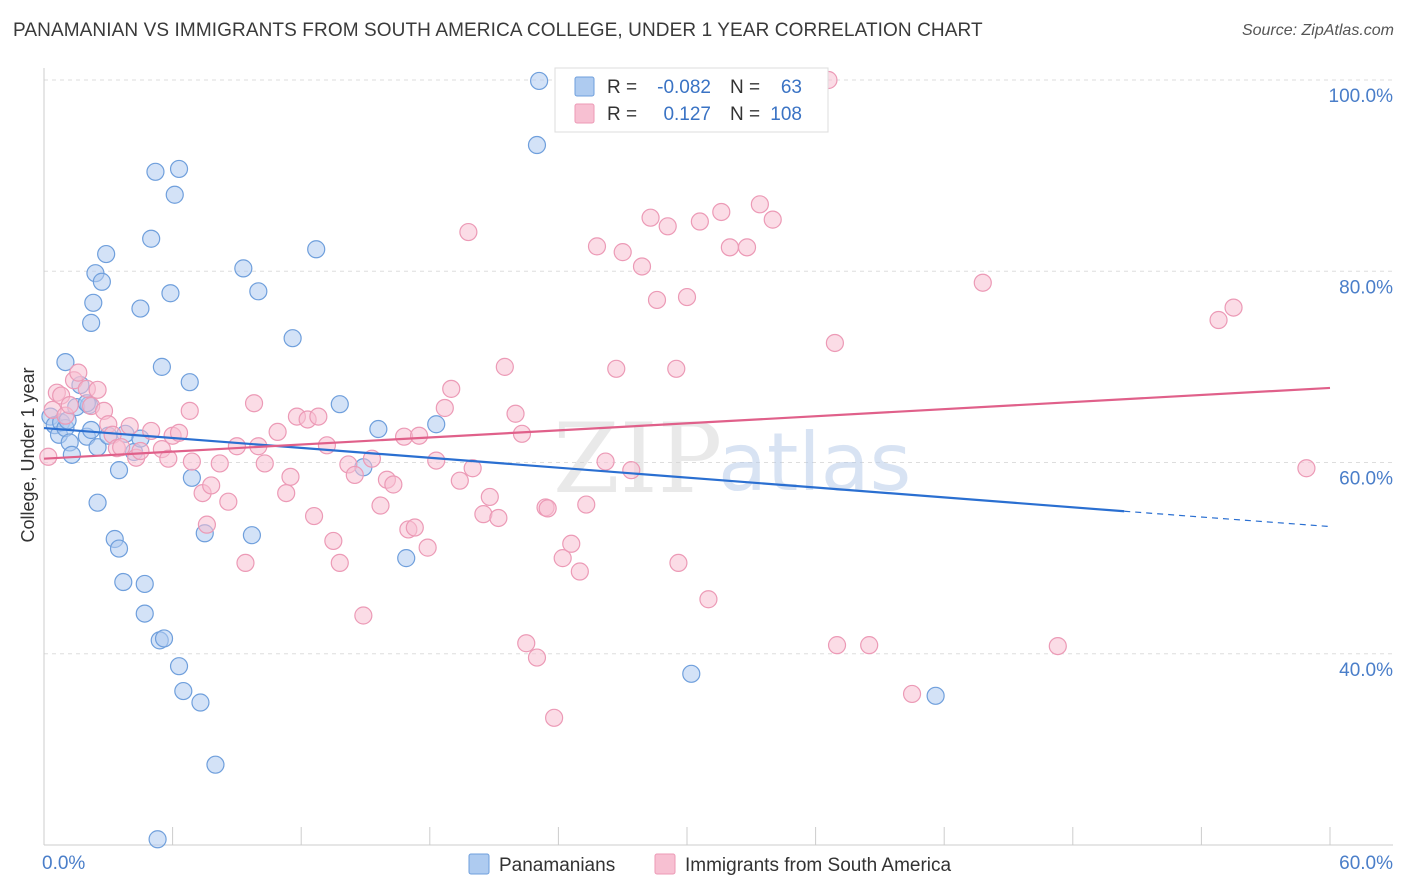 The image size is (1406, 892). What do you see at coordinates (1366, 863) in the screenshot?
I see `x-tick-label-max: 60.0%` at bounding box center [1366, 863].